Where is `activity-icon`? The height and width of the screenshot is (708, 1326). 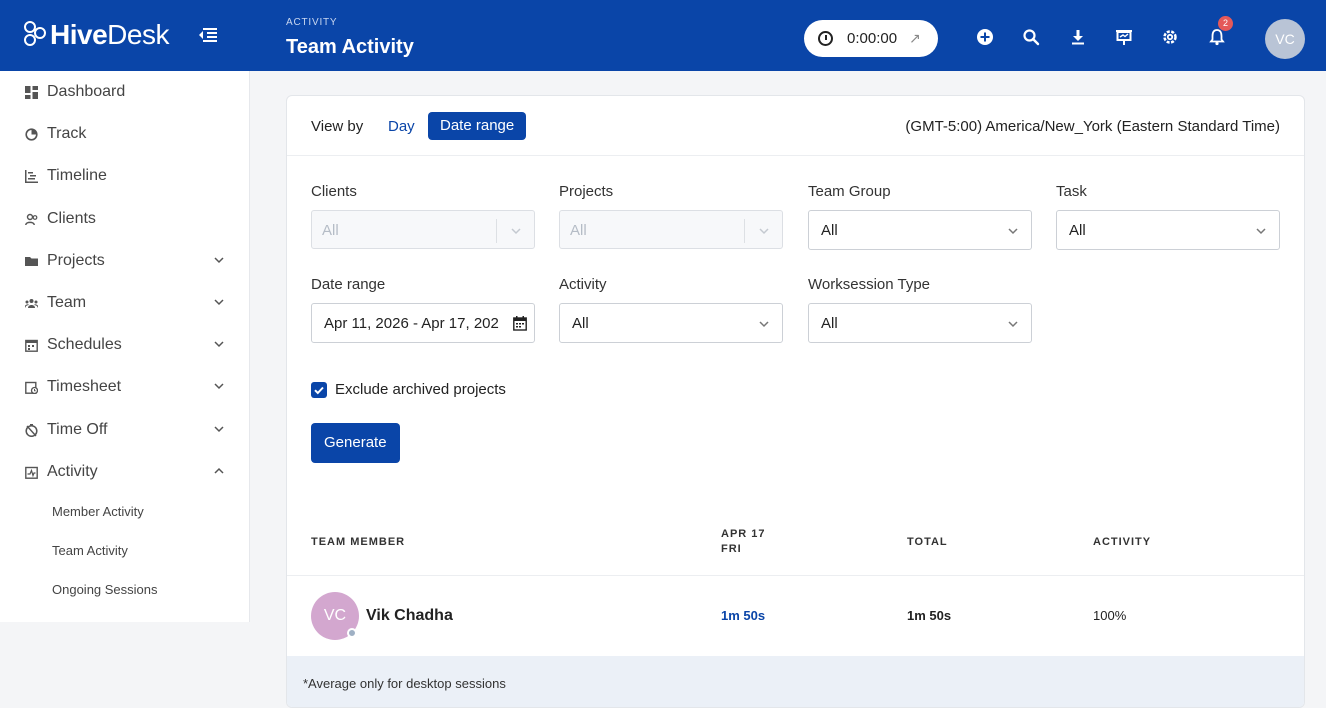
activity-icon is located at coordinates (31, 472).